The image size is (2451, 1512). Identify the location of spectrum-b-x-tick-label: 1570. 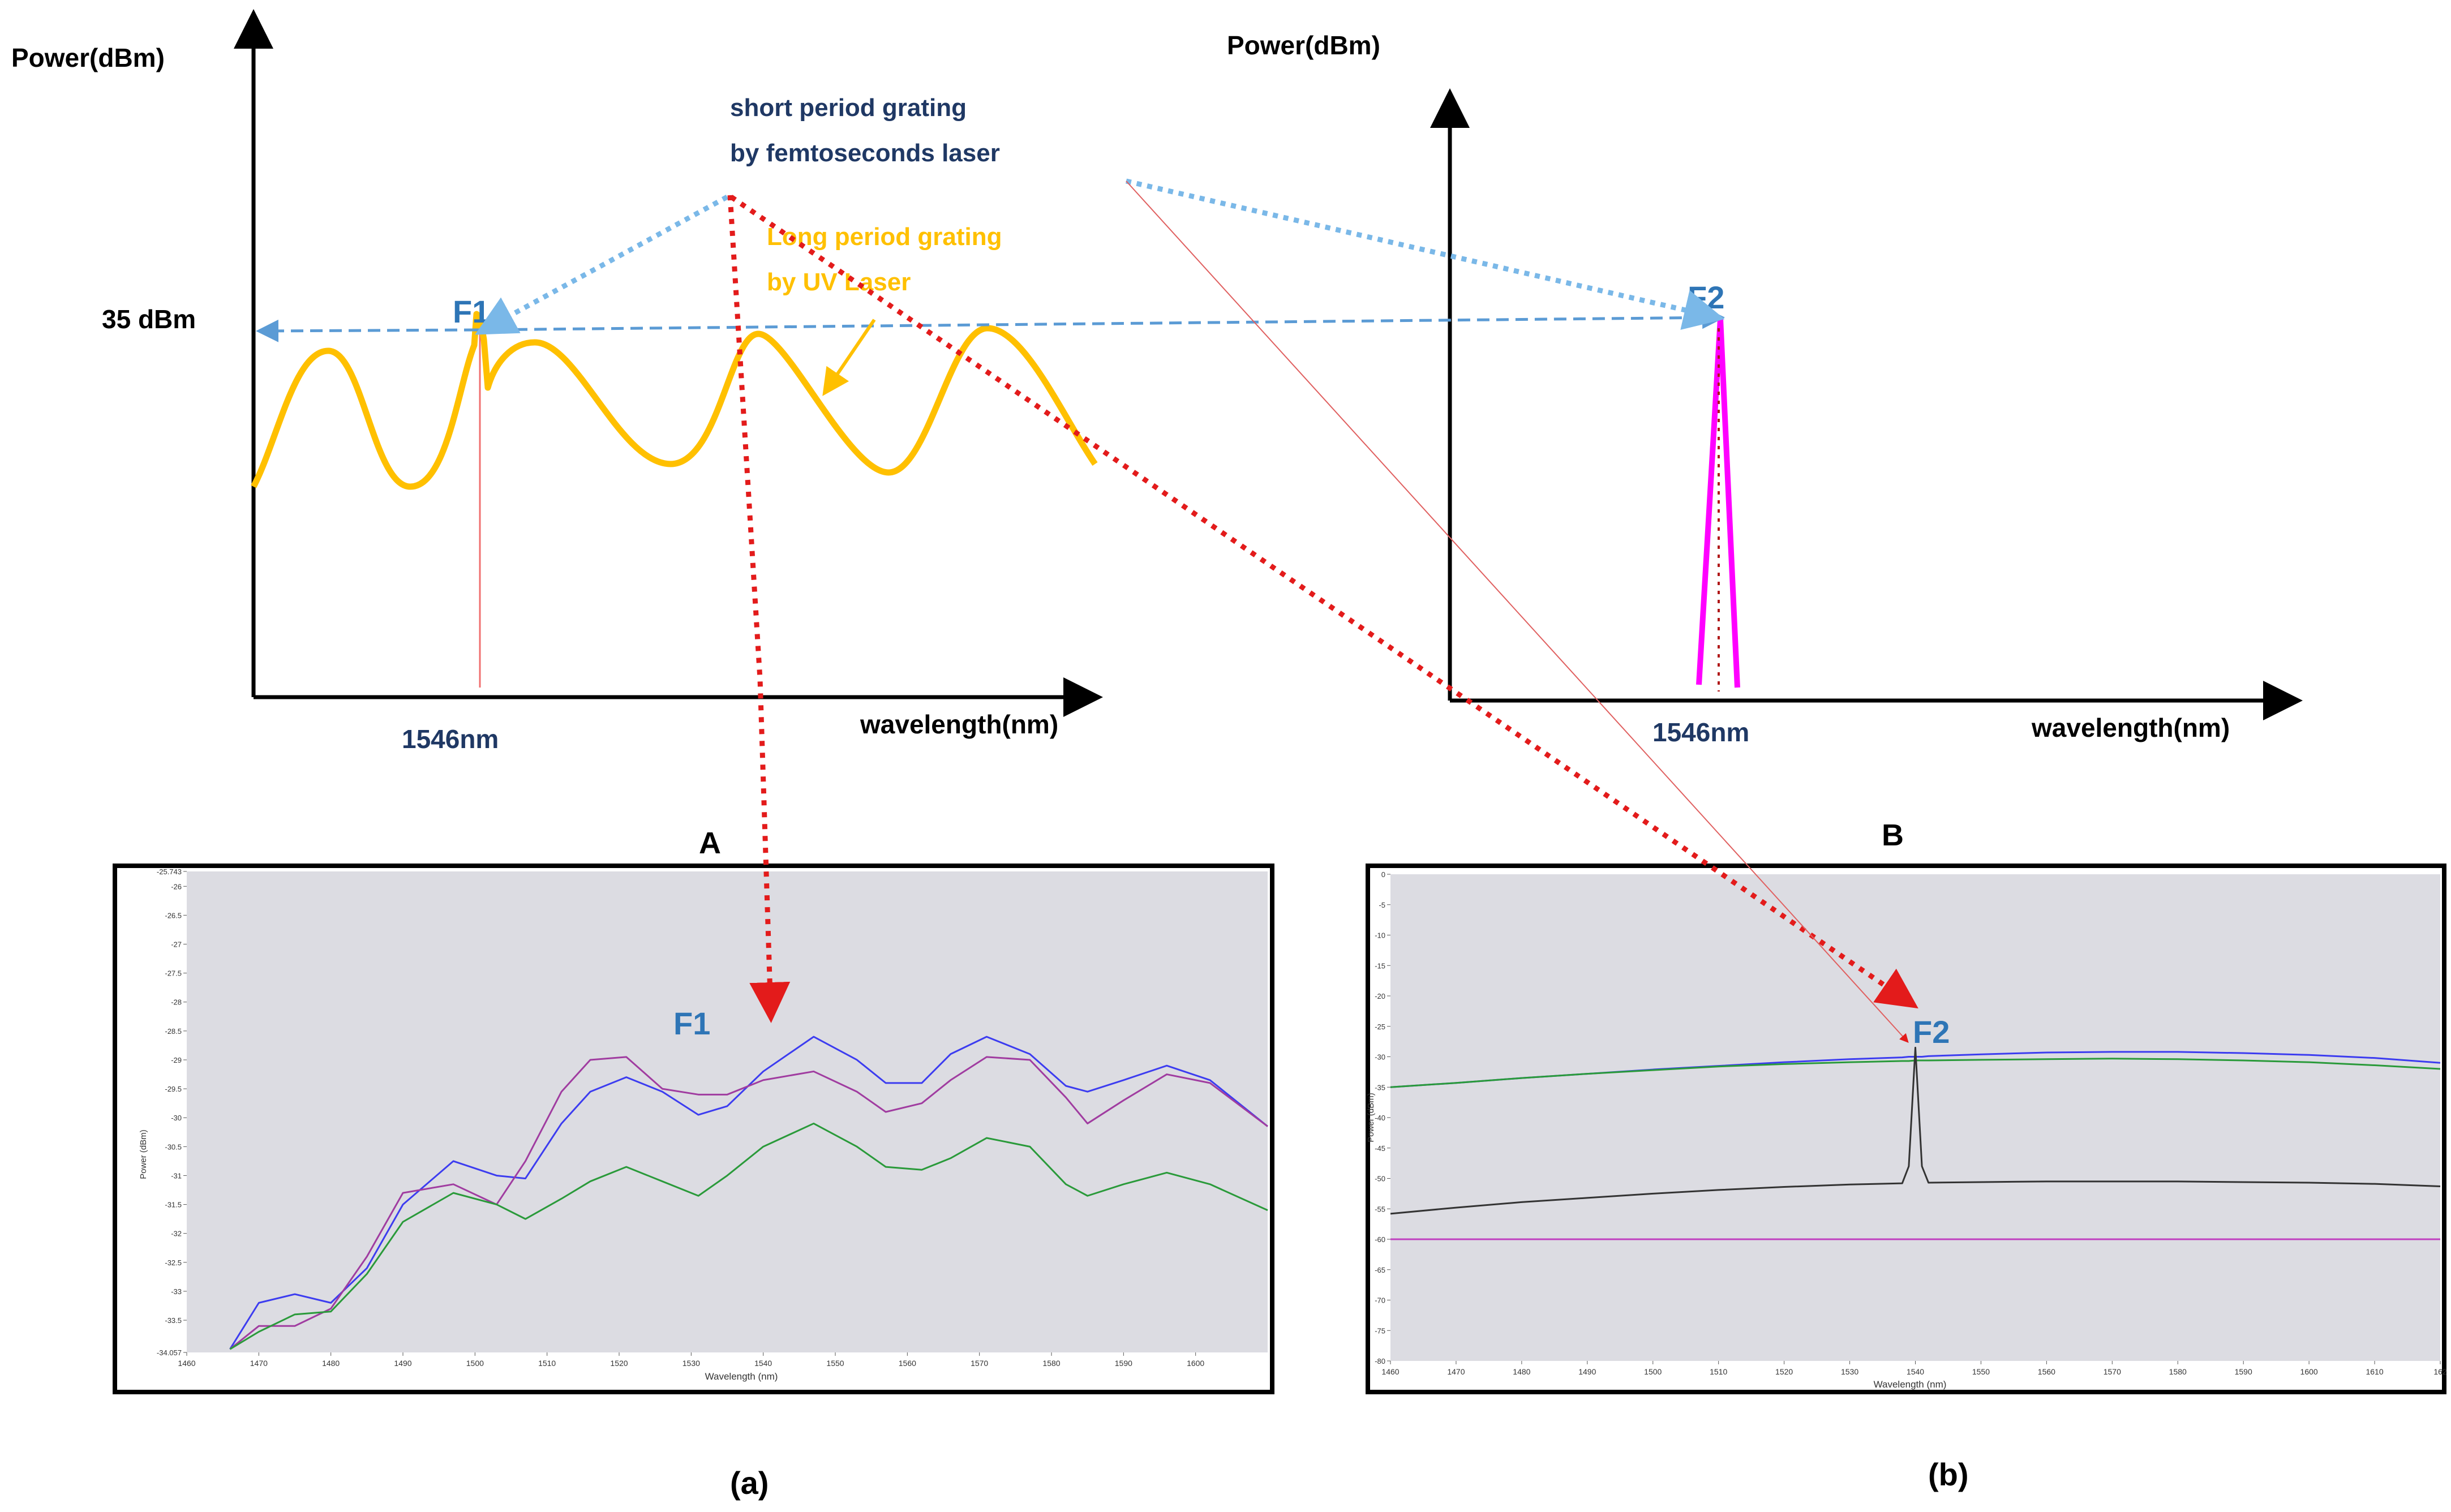
(2112, 1371).